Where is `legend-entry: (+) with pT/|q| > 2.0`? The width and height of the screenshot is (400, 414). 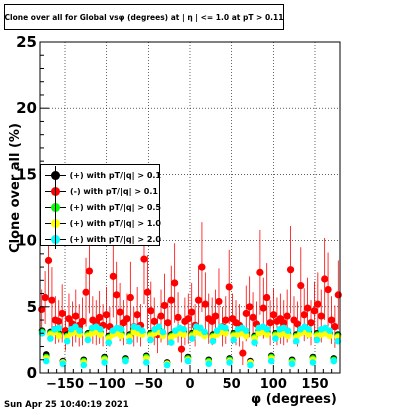
legend-entry: (+) with pT/|q| > 2.0 is located at coordinates (101, 239).